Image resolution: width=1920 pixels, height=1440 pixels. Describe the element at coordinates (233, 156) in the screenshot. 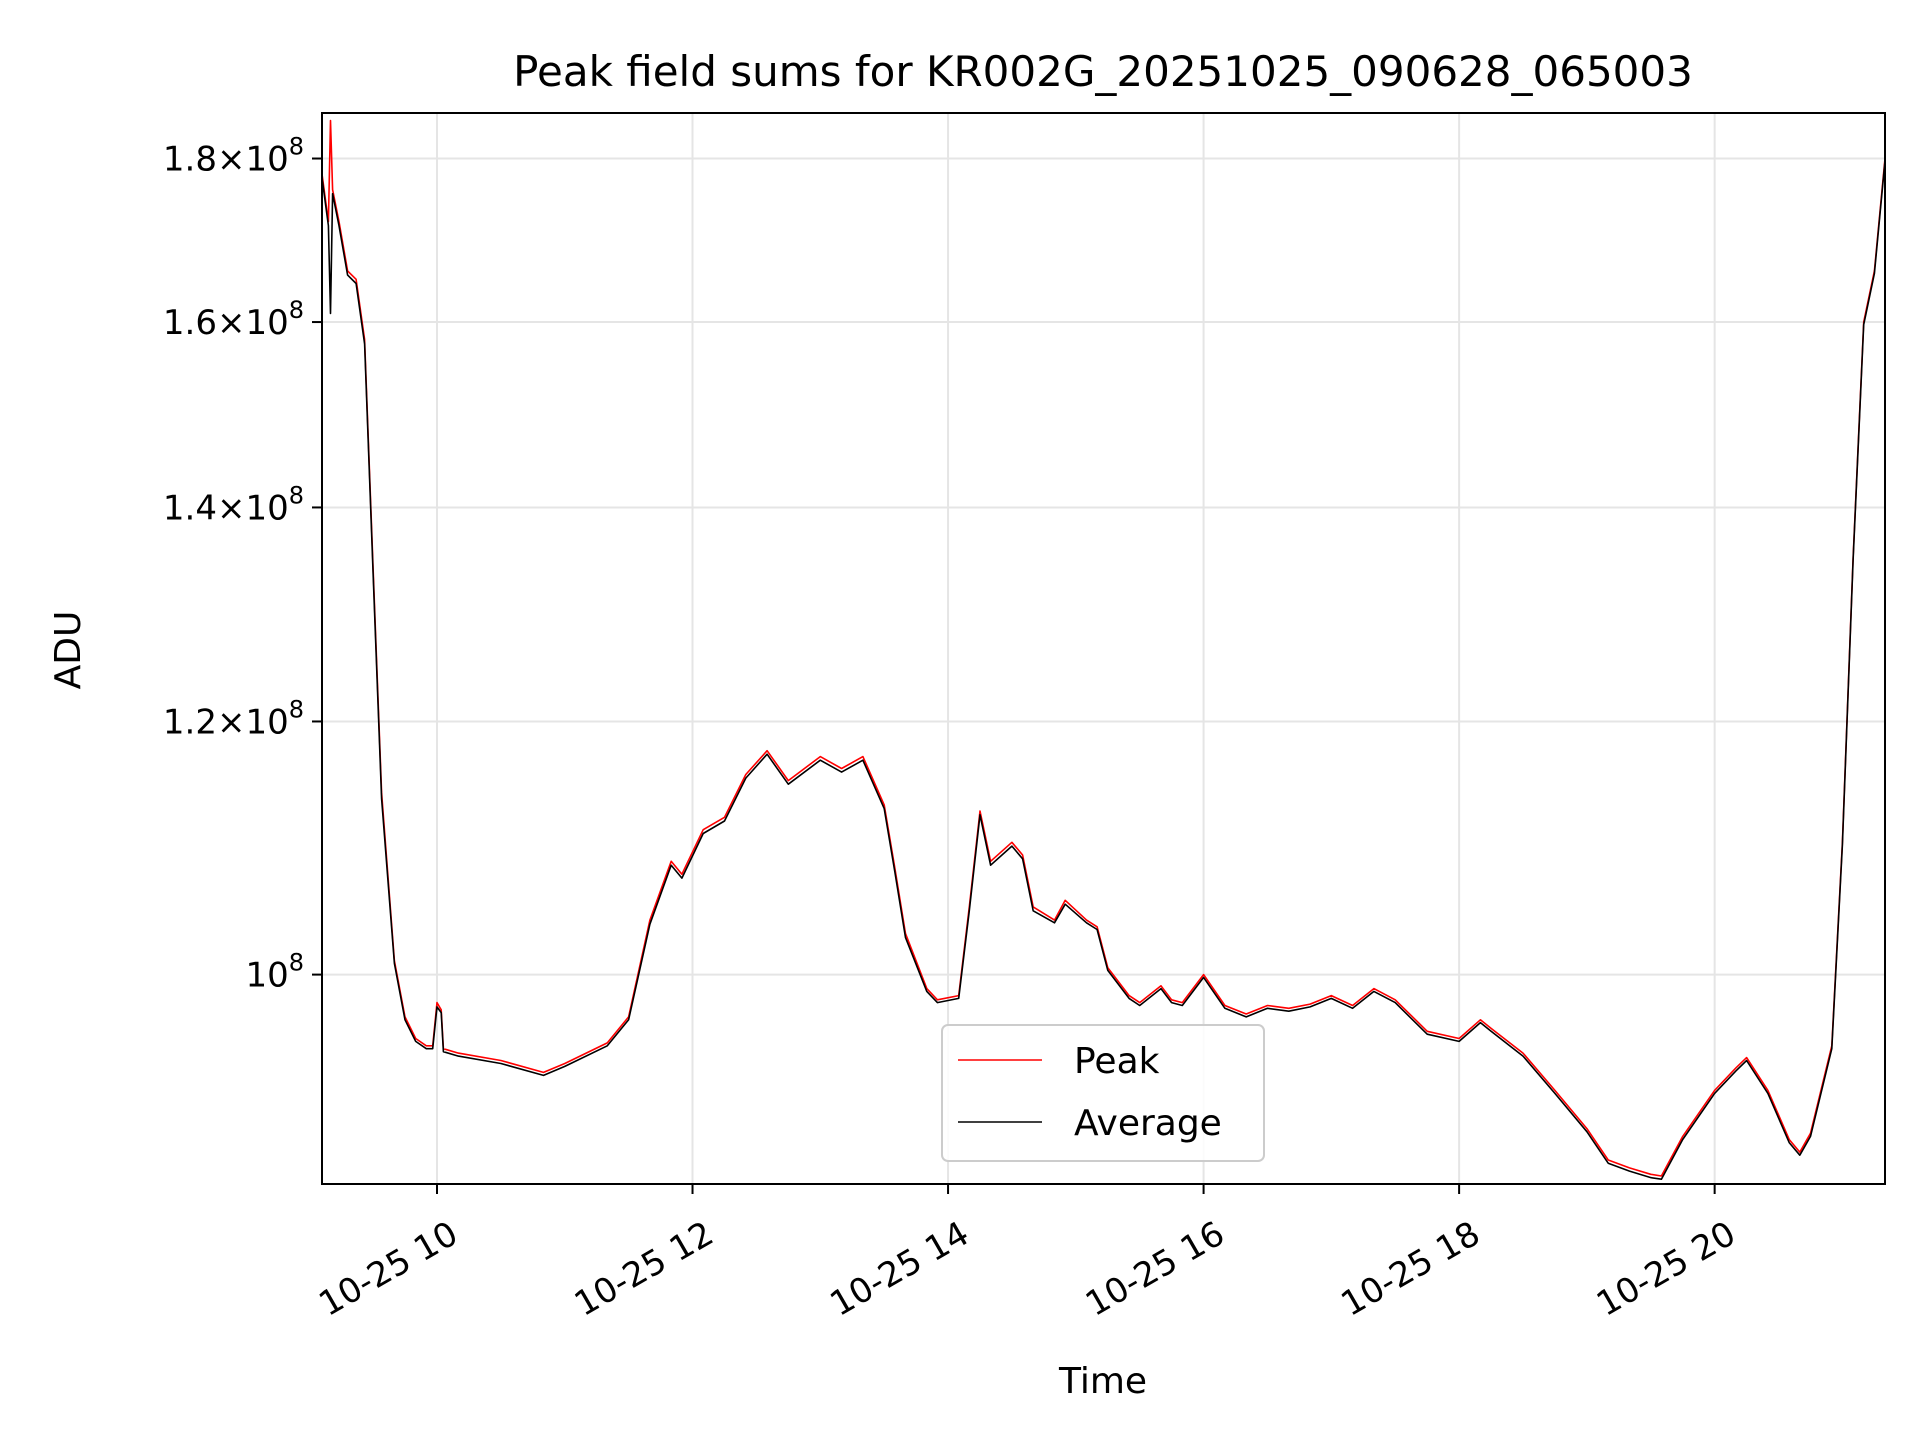

I see `y-tick-label: 1.8×108` at that location.